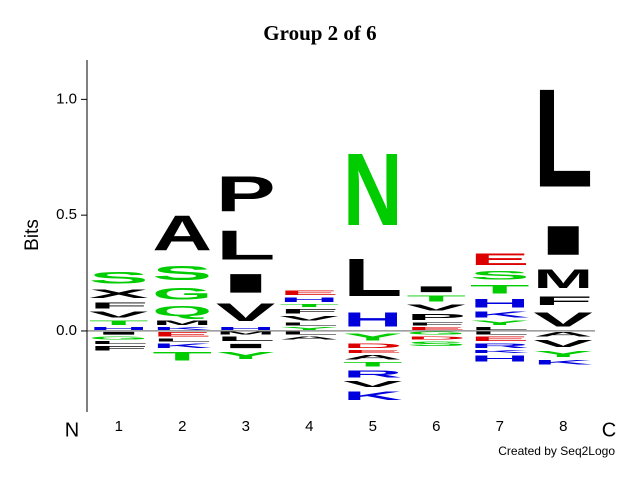 The height and width of the screenshot is (480, 640). I want to click on logo-letter: N, so click(373, 189).